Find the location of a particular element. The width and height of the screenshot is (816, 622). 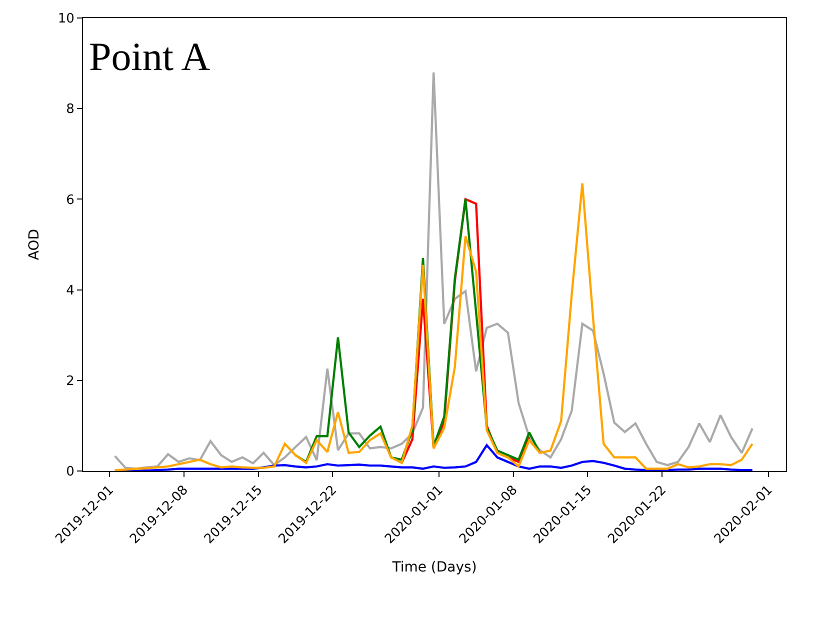

y-axis-title: AOD is located at coordinates (34, 244).